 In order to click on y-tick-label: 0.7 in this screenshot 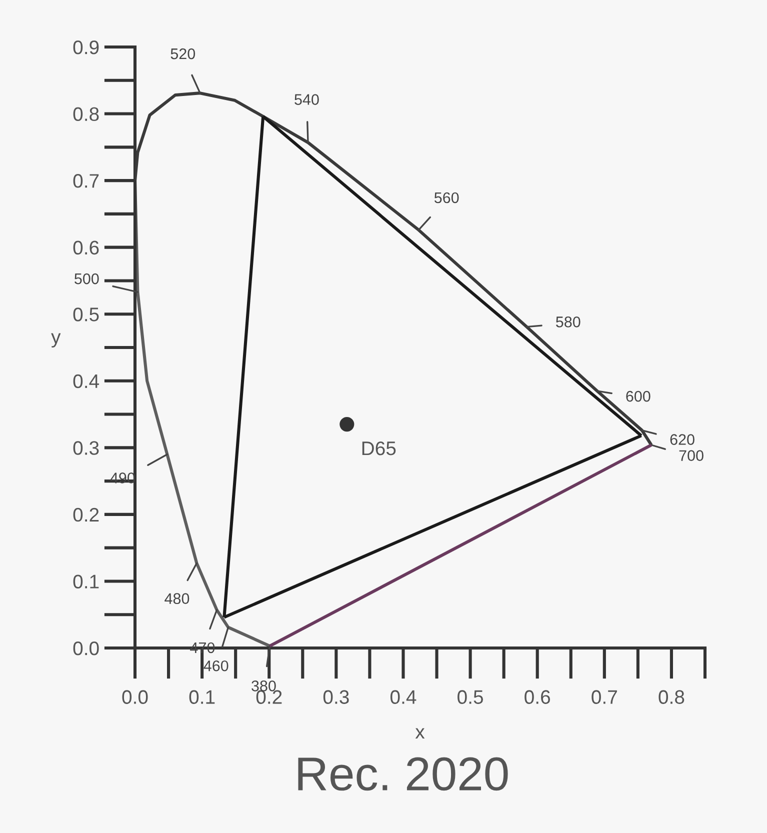, I will do `click(86, 181)`.